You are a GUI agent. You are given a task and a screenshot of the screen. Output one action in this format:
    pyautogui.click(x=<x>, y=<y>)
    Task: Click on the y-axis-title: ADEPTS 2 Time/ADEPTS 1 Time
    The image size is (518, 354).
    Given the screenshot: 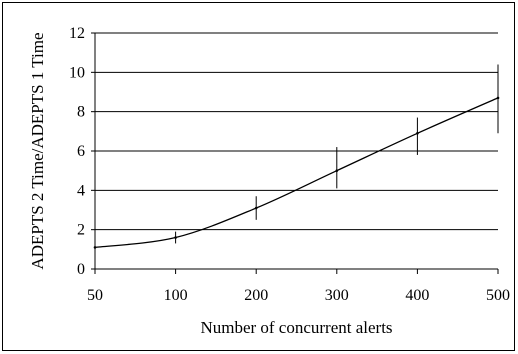 What is the action you would take?
    pyautogui.click(x=37, y=150)
    